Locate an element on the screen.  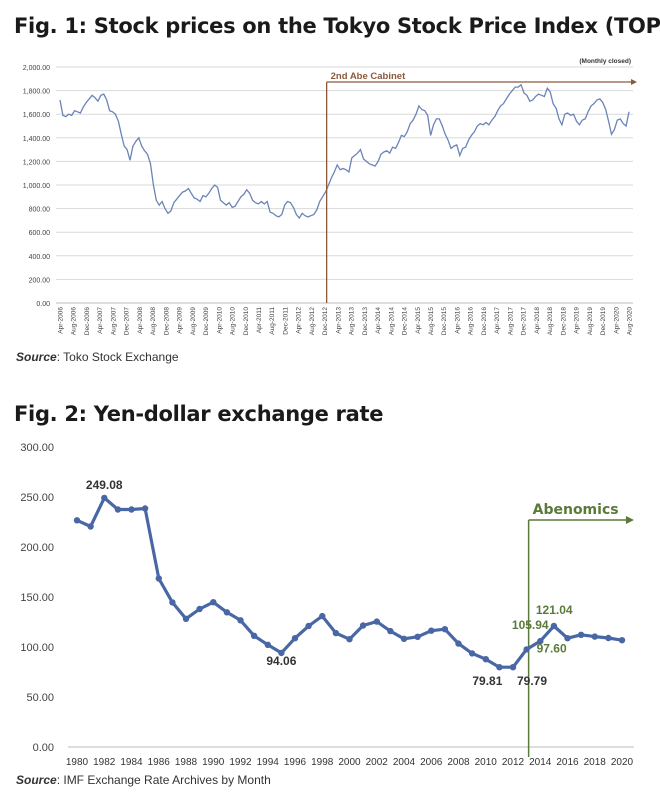
x-tick-label: 1996 is located at coordinates (295, 762).